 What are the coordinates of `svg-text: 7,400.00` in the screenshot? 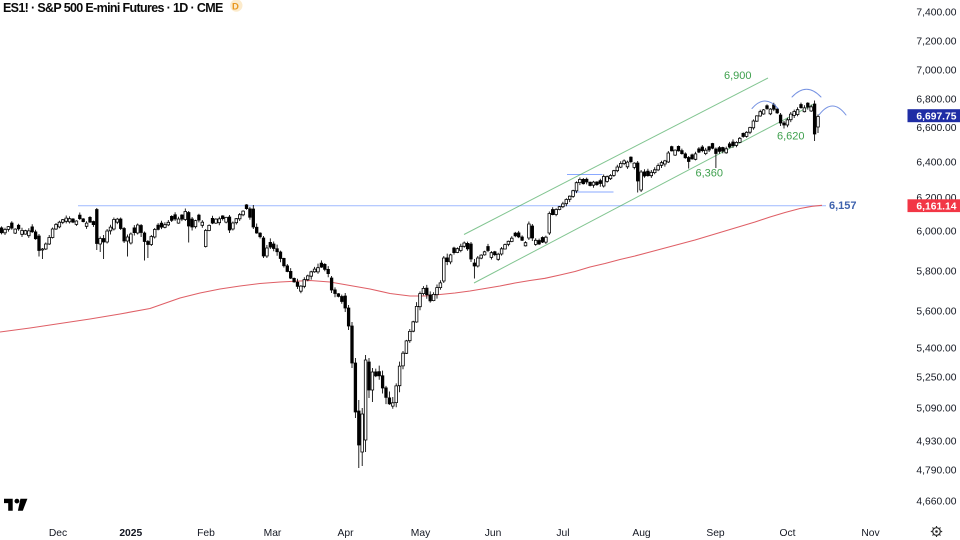 It's located at (936, 13).